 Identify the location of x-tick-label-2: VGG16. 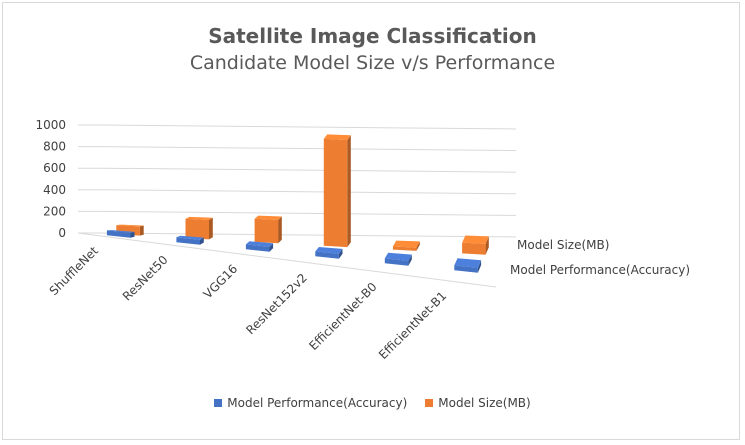
(221, 282).